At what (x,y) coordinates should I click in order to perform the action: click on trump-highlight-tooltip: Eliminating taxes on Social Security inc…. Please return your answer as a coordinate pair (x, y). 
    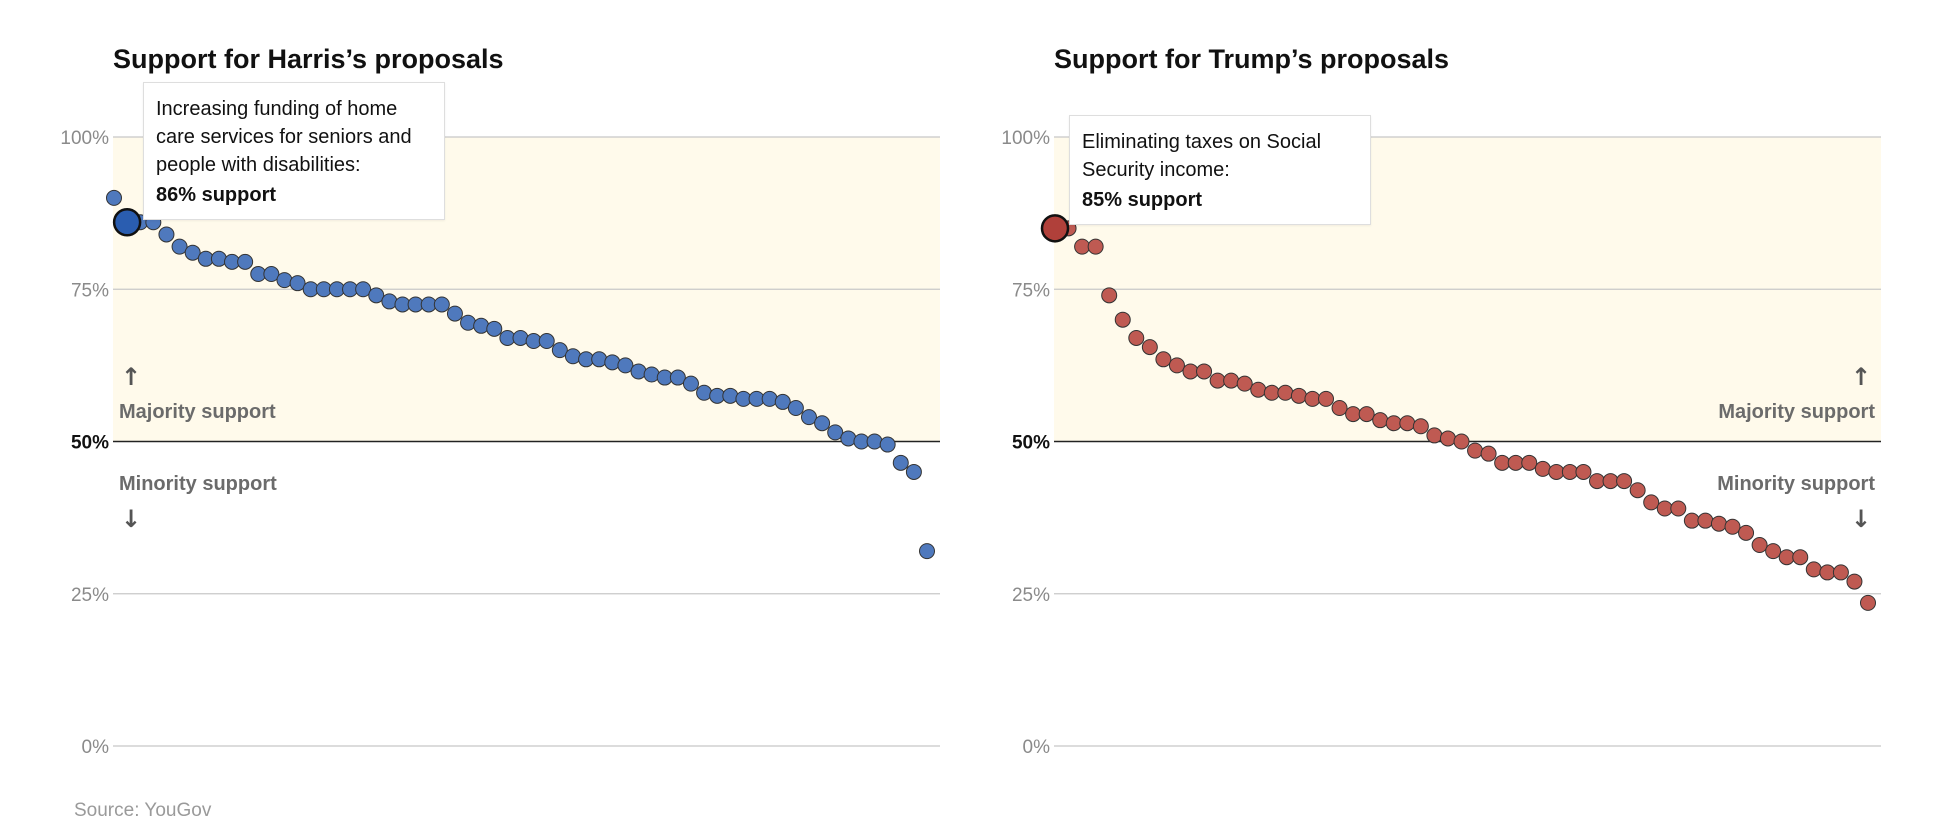
    Looking at the image, I should click on (1220, 170).